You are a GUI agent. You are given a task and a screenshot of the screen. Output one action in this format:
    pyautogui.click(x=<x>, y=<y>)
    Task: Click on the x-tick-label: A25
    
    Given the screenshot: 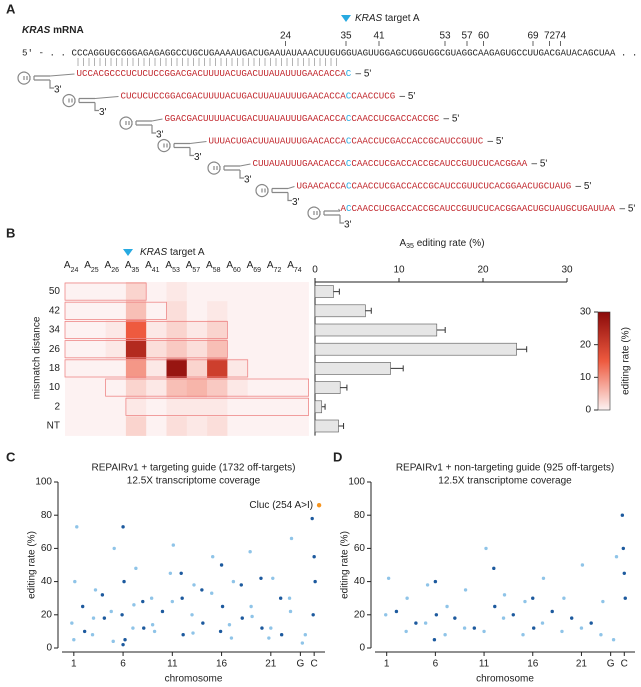 What is the action you would take?
    pyautogui.click(x=91, y=267)
    